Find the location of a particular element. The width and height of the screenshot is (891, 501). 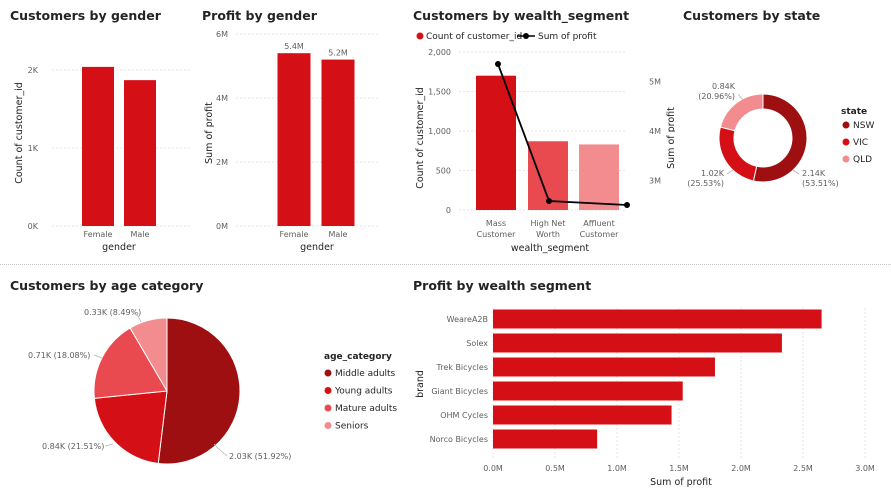

legend-label-count: Count of customer_id is located at coordinates (474, 37).